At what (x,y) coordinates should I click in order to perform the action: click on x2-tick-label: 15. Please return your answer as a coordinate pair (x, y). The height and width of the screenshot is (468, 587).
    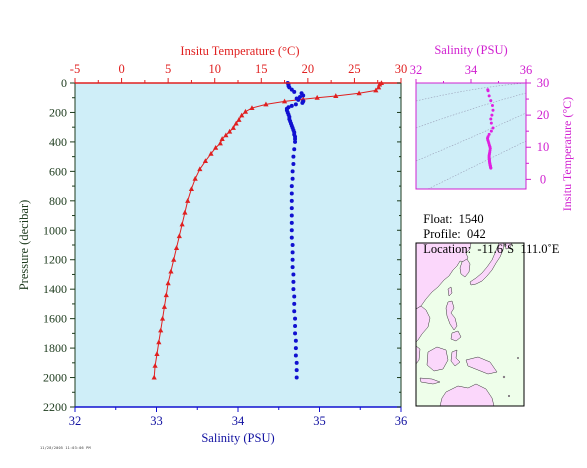
    Looking at the image, I should click on (261, 69).